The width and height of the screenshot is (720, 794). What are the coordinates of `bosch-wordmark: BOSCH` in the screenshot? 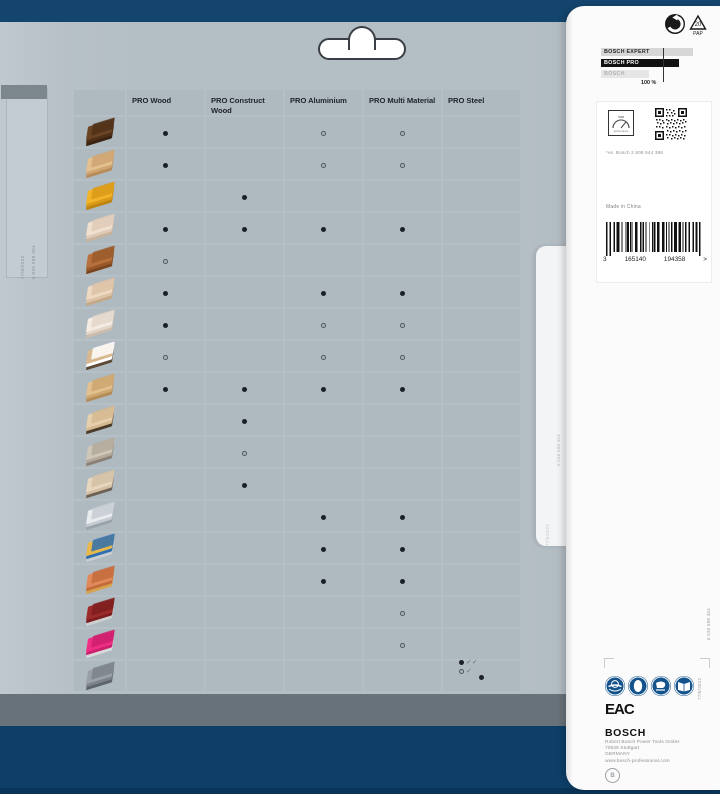 It's located at (625, 733).